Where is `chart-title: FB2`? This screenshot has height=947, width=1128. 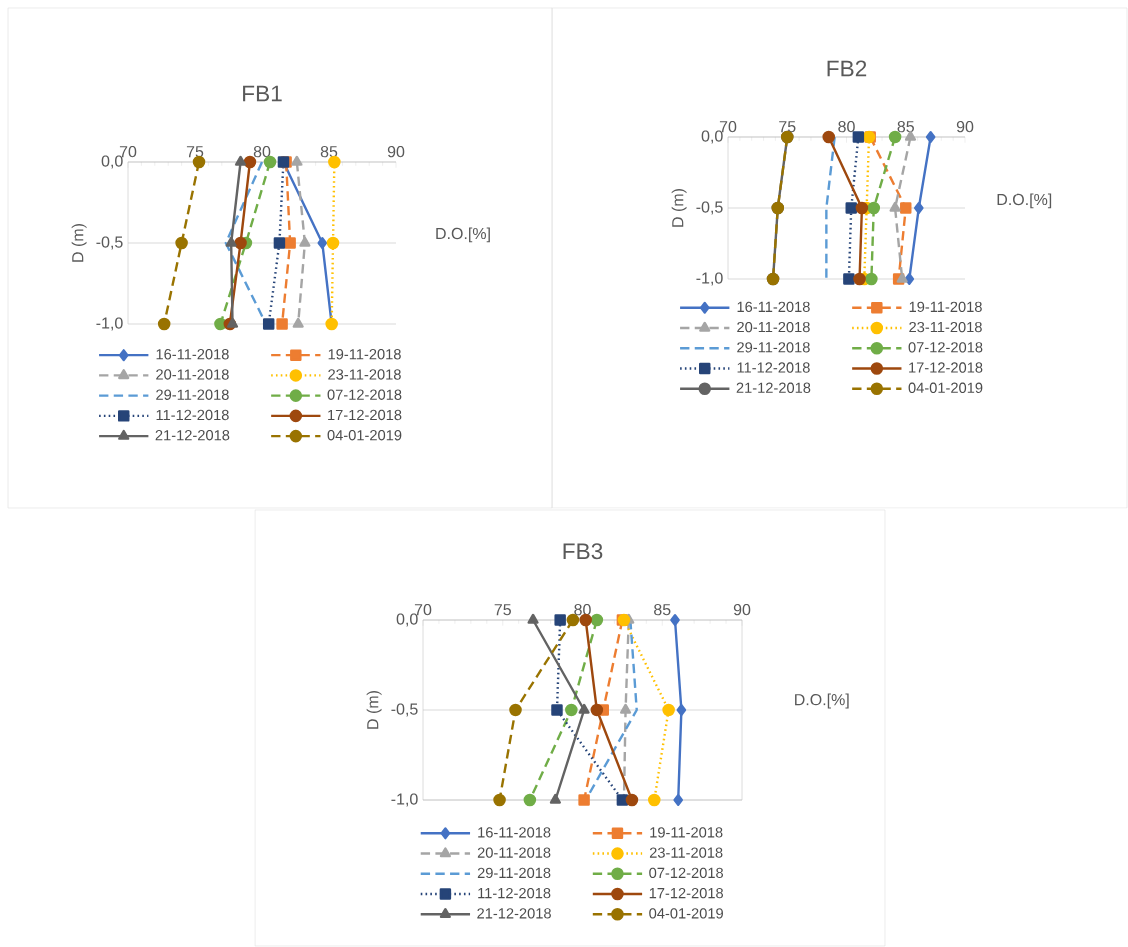 chart-title: FB2 is located at coordinates (847, 68).